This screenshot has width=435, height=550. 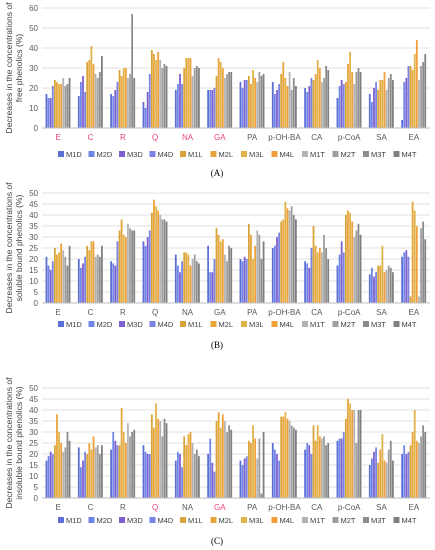 What do you see at coordinates (33, 259) in the screenshot?
I see `y-tick-label: 20` at bounding box center [33, 259].